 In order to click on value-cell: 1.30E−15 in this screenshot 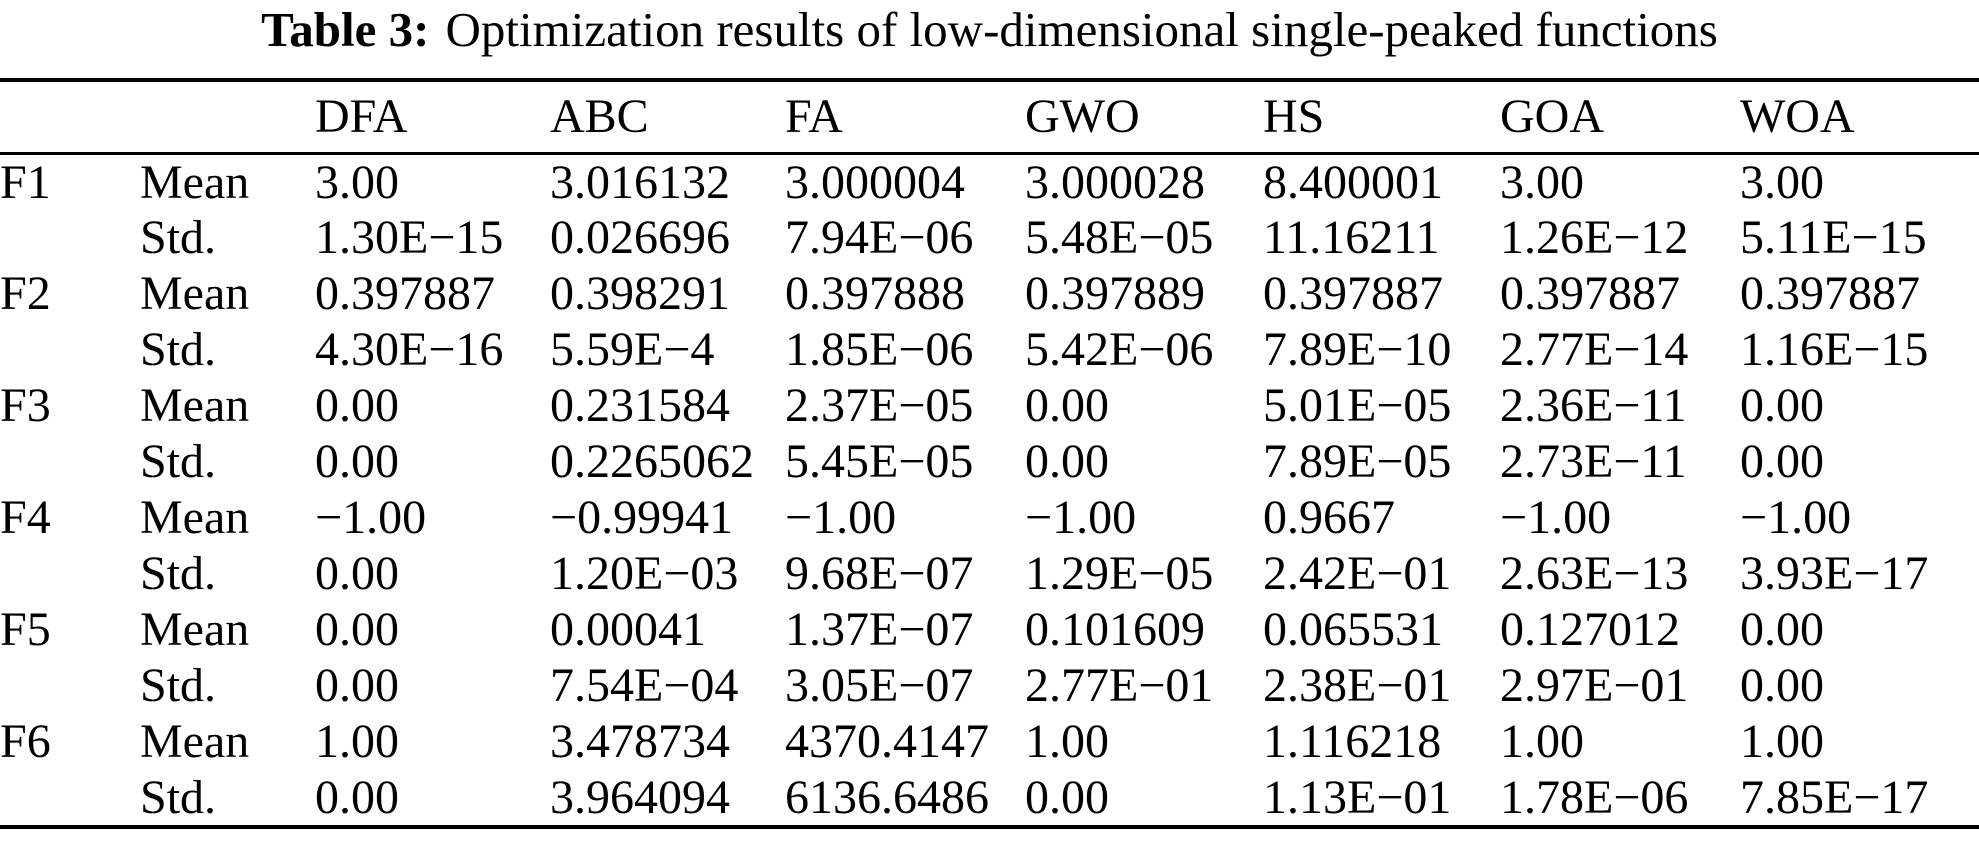, I will do `click(409, 237)`.